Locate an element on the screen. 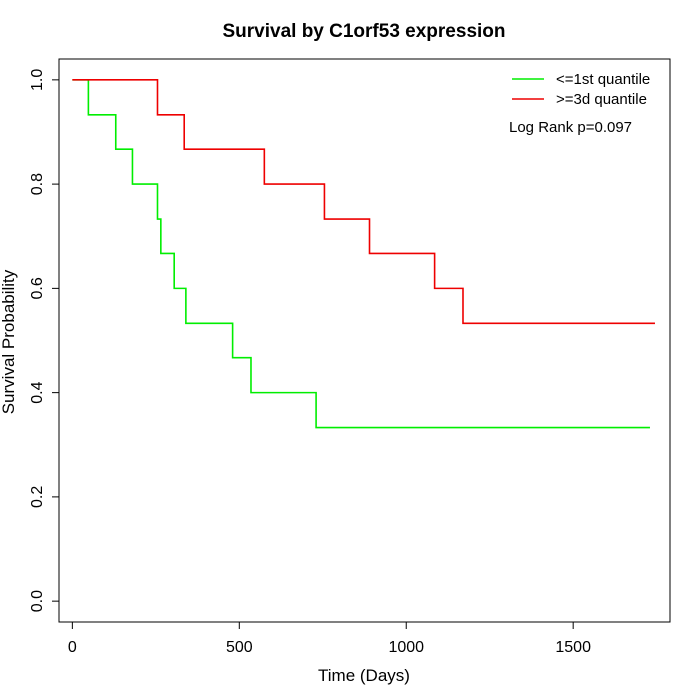 The width and height of the screenshot is (700, 700). x-axis: 0 500 1000 1500 is located at coordinates (329, 638).